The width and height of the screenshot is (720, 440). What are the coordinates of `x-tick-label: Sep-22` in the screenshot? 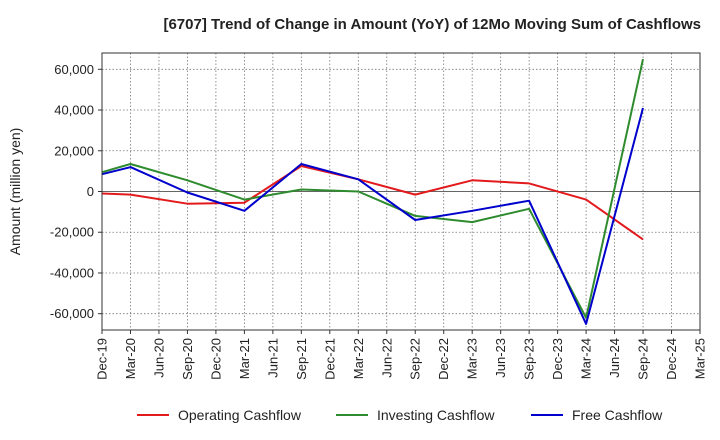 It's located at (415, 359).